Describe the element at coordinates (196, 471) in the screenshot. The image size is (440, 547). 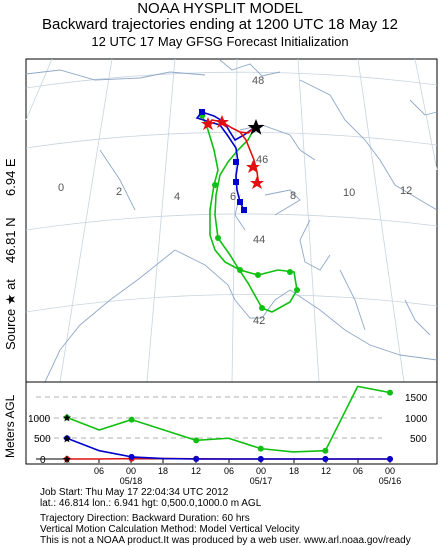
I see `time-label-4: 12` at that location.